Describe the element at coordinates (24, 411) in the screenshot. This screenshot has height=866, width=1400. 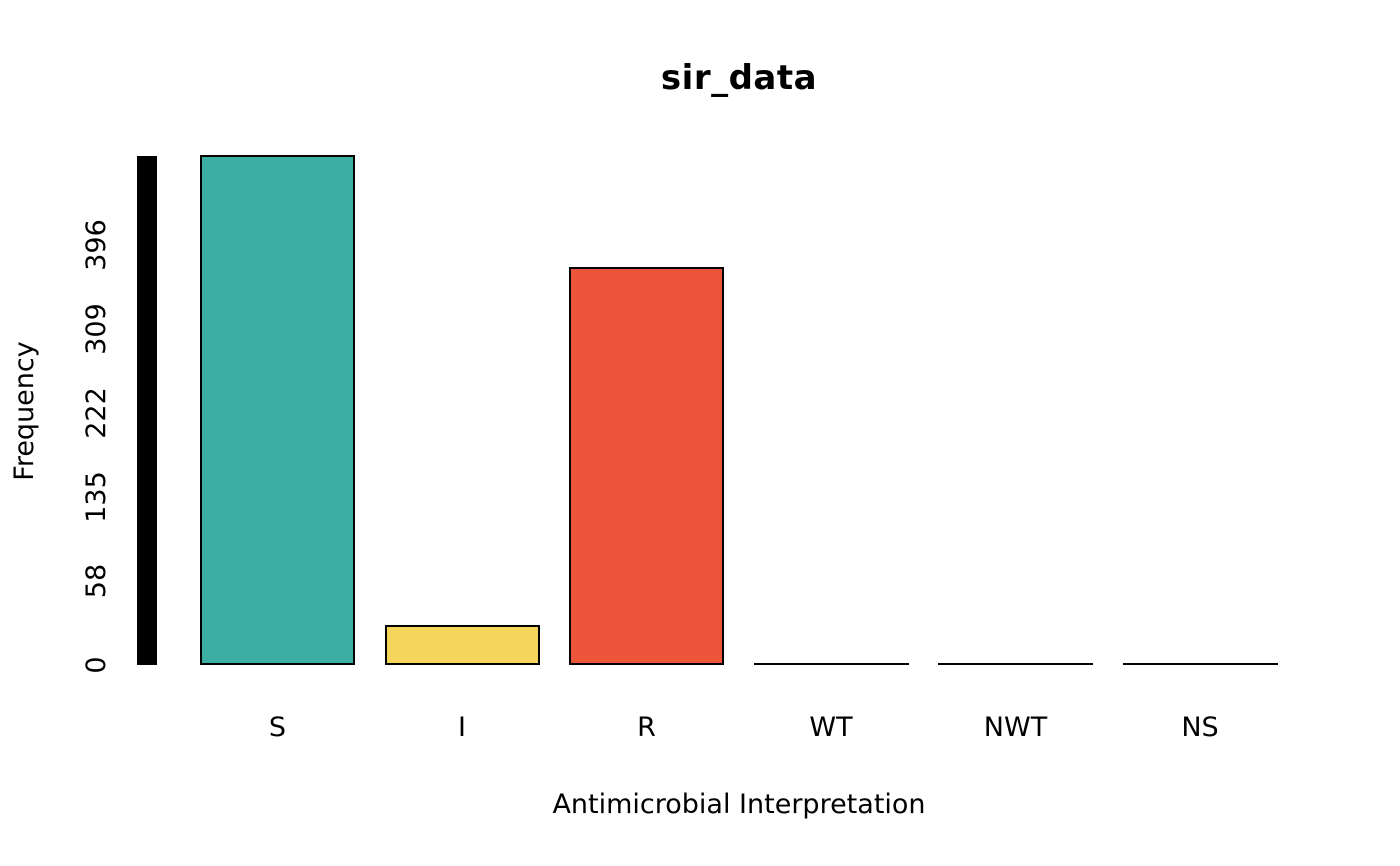
I see `y-axis-title: Frequency` at that location.